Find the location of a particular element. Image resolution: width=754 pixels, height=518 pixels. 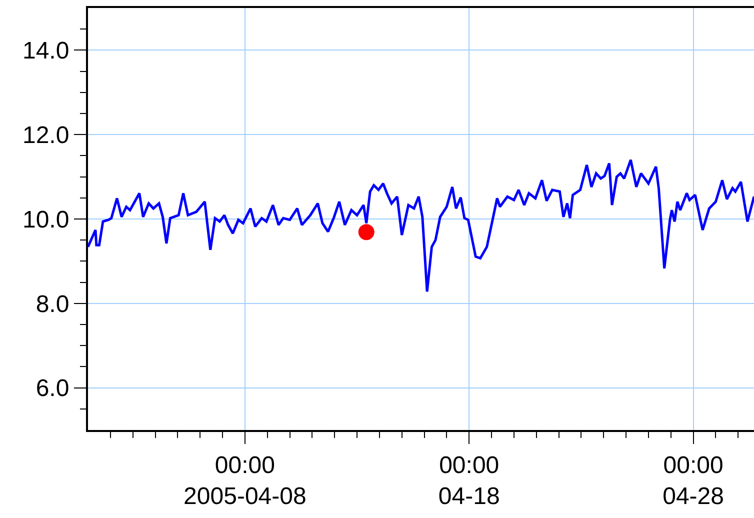

y-tick-label: 12.0 is located at coordinates (46, 135).